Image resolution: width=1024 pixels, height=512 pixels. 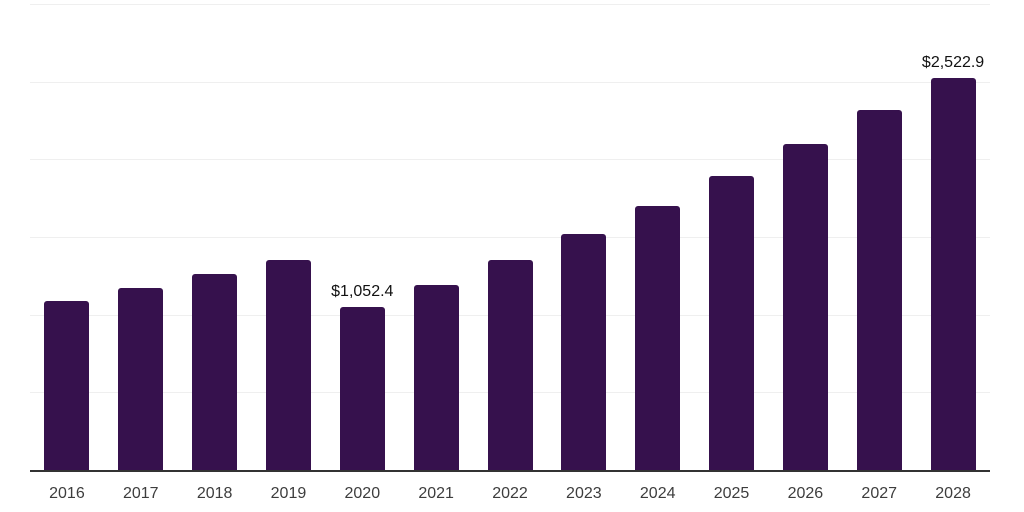 What do you see at coordinates (584, 493) in the screenshot?
I see `x-tick-2023: 2023` at bounding box center [584, 493].